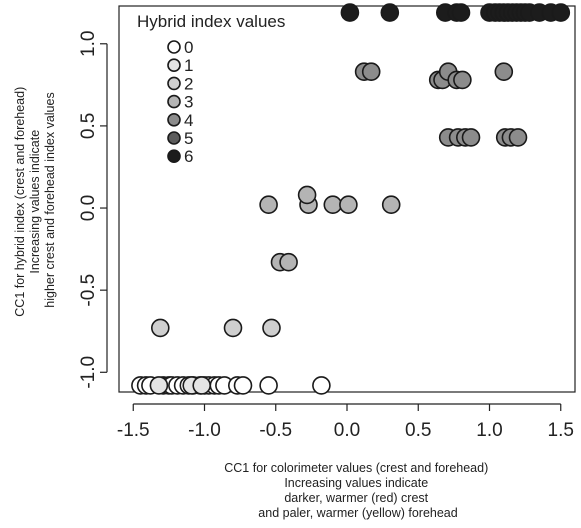 The image size is (581, 528). I want to click on legend-label: 5, so click(188, 138).